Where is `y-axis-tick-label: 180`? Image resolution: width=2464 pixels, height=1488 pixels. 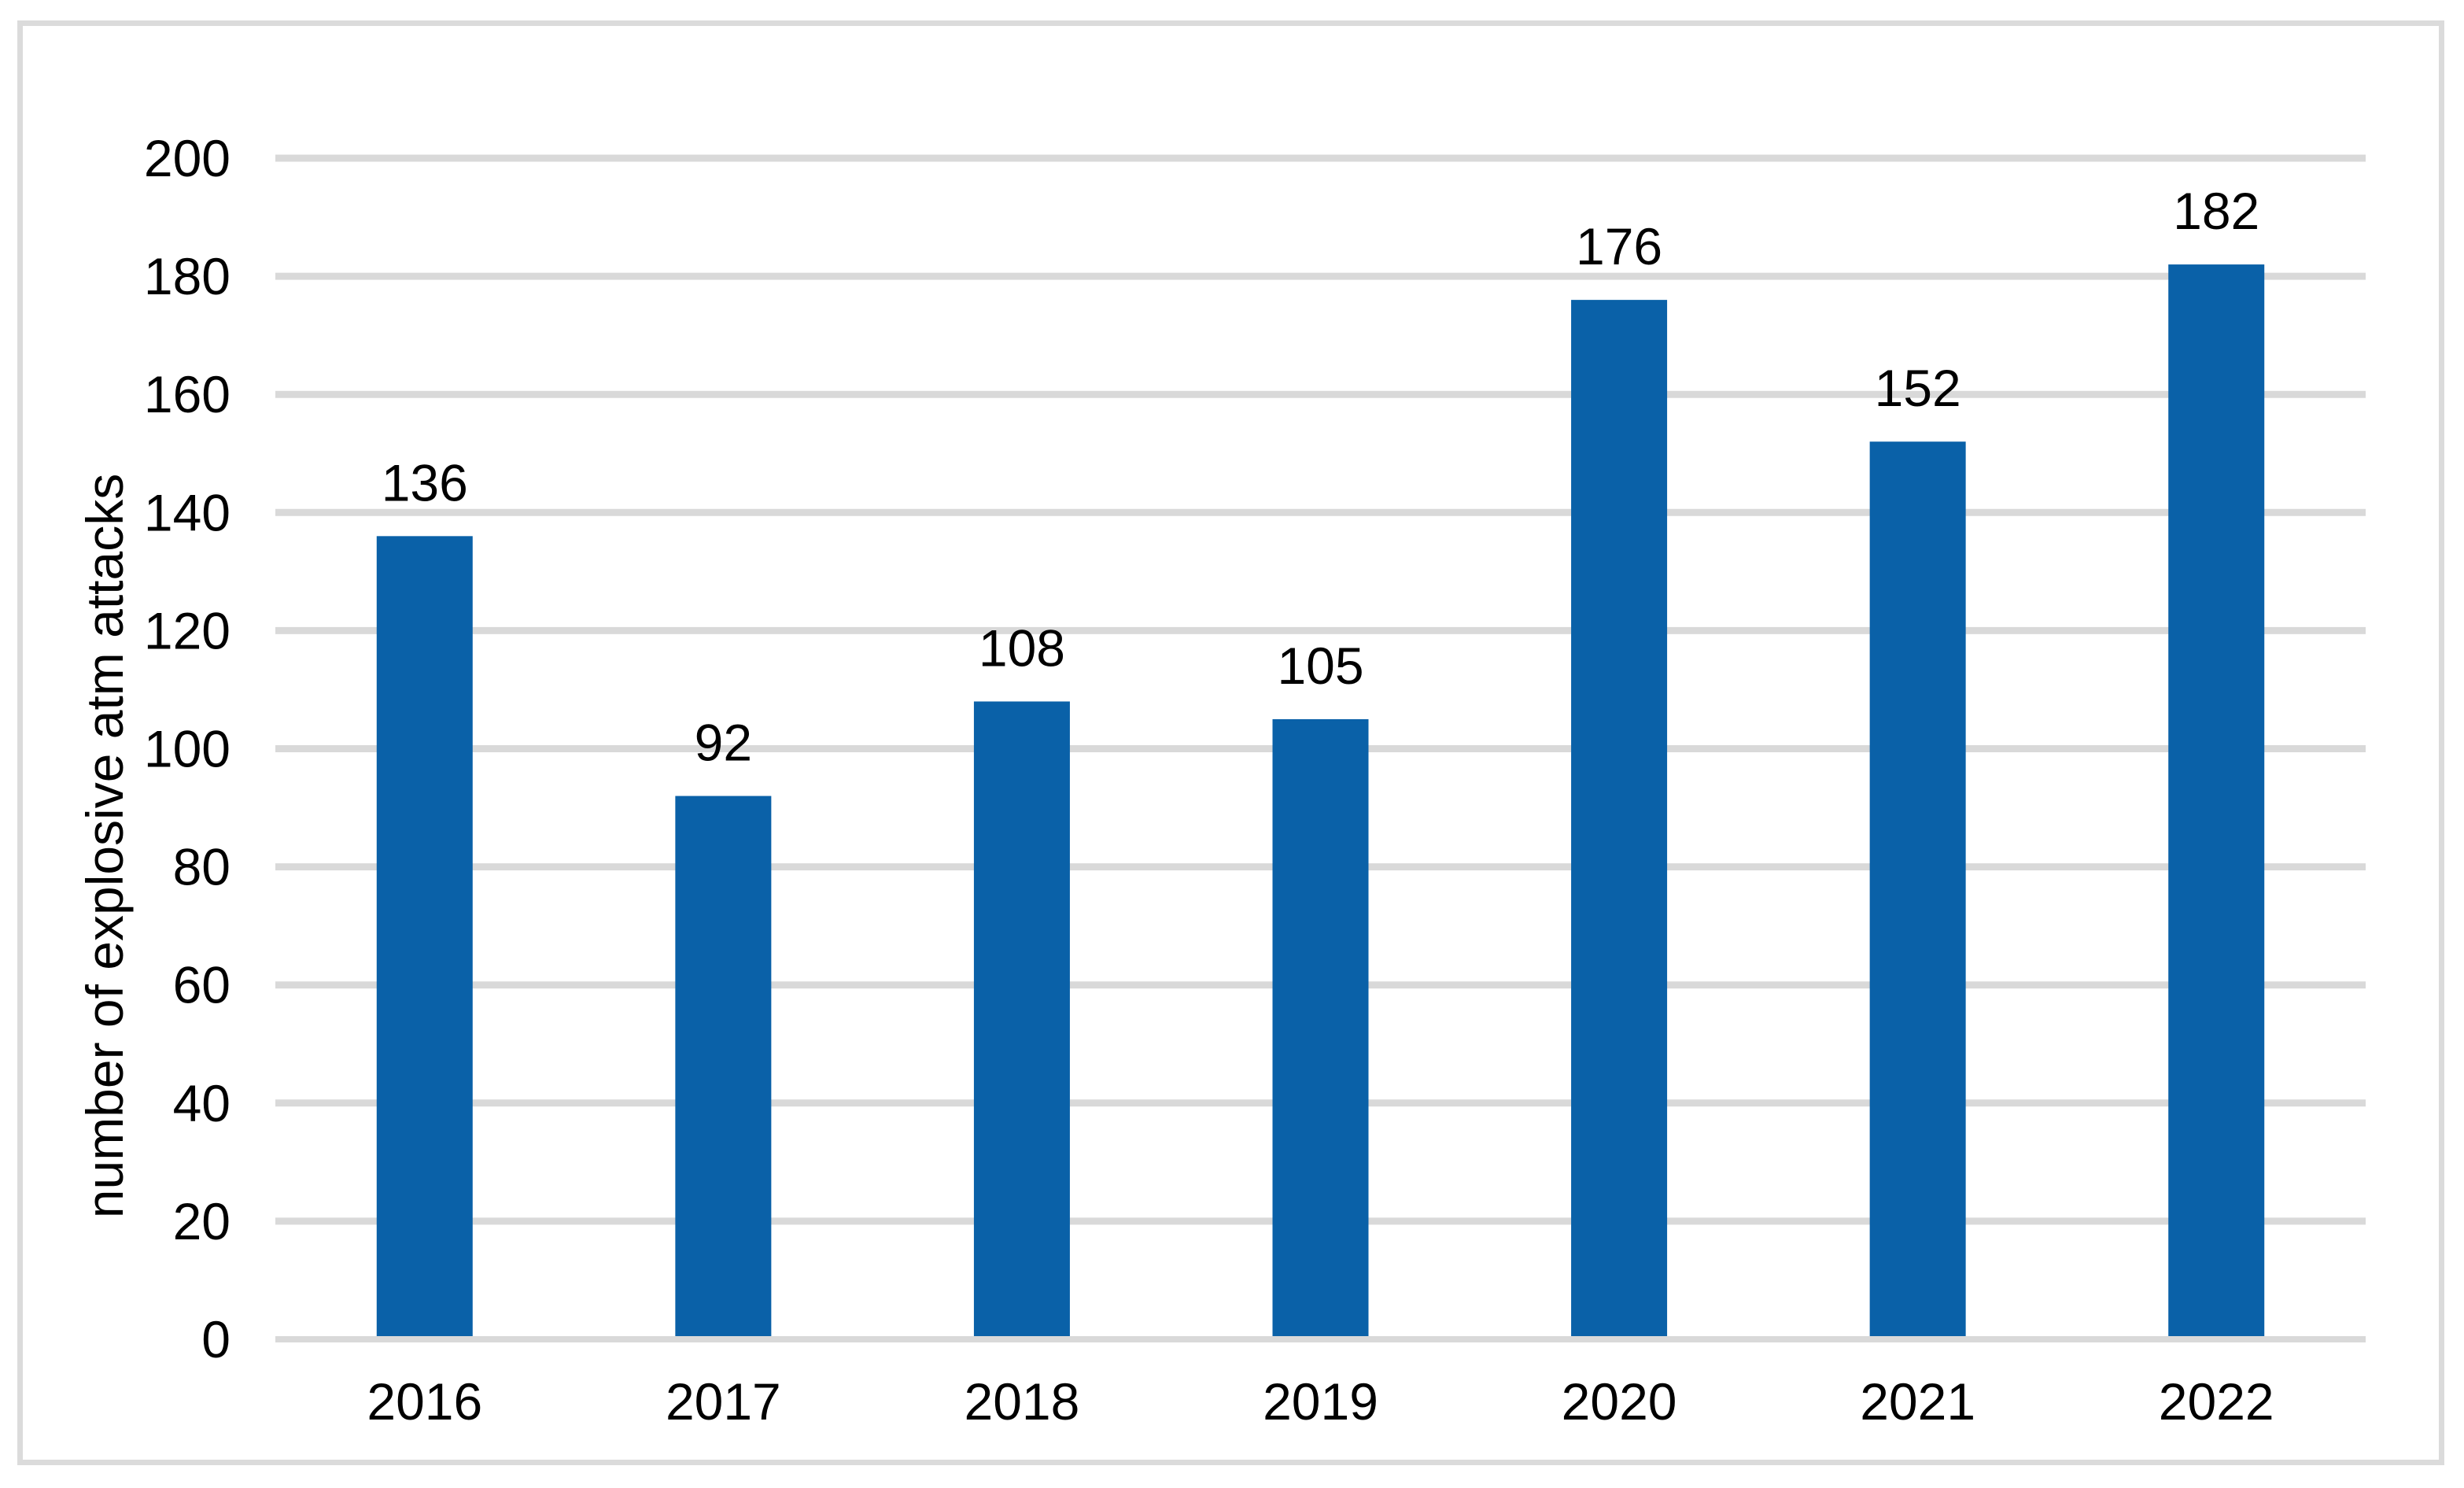
y-axis-tick-label: 180 is located at coordinates (187, 276).